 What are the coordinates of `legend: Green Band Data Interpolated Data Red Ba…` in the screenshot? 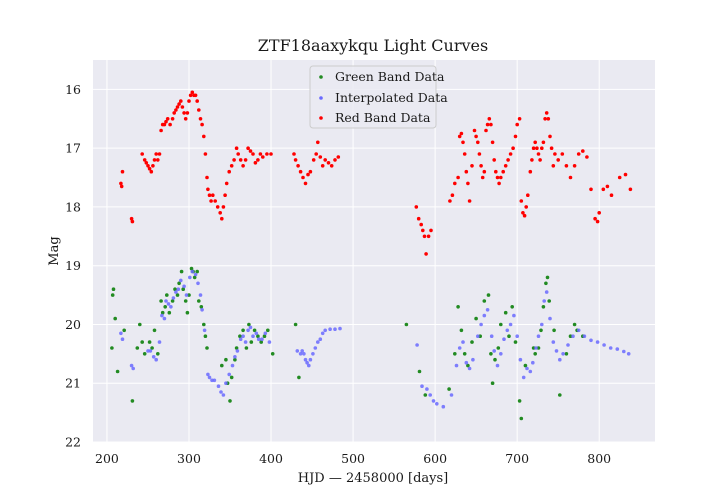 It's located at (378, 97).